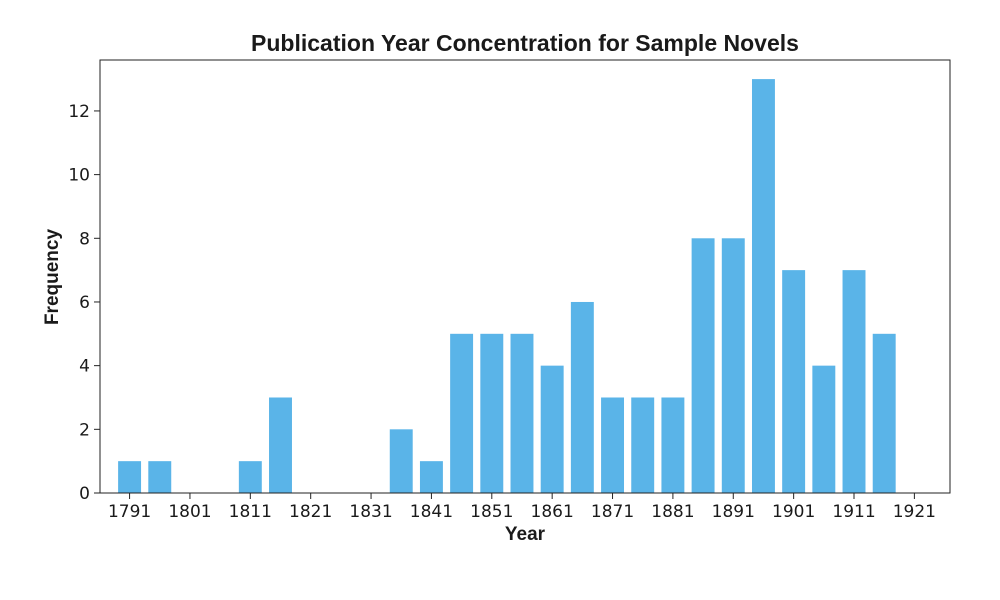  What do you see at coordinates (491, 512) in the screenshot?
I see `x-tick-label: 1851` at bounding box center [491, 512].